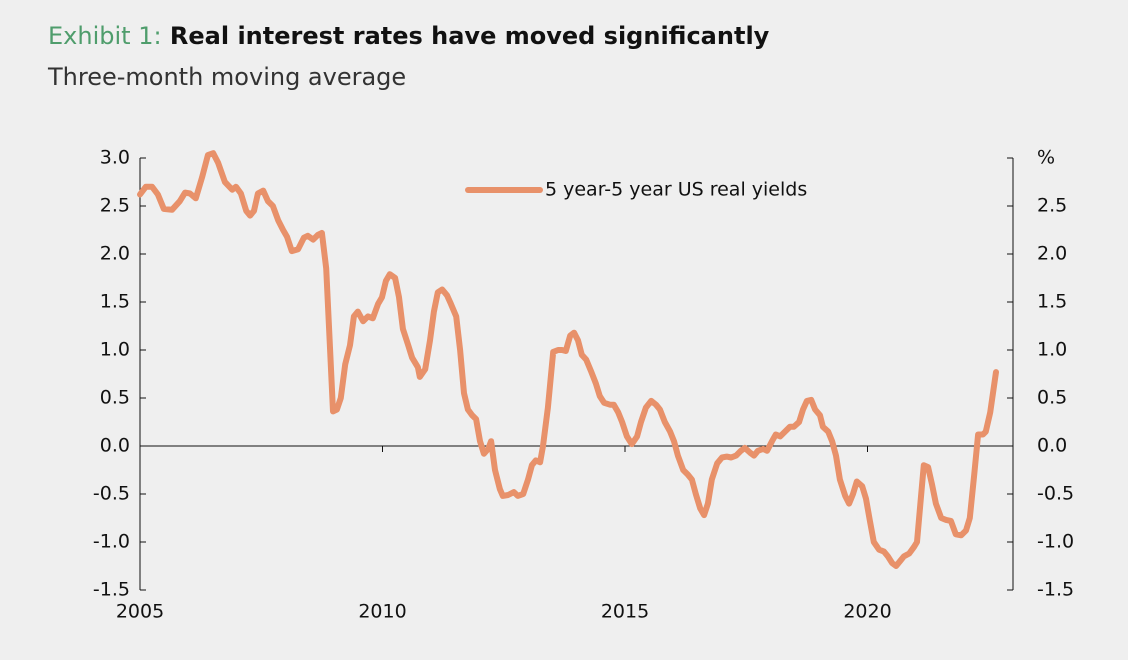 This screenshot has width=1128, height=660. I want to click on y2-tick-label: 1.0, so click(1052, 350).